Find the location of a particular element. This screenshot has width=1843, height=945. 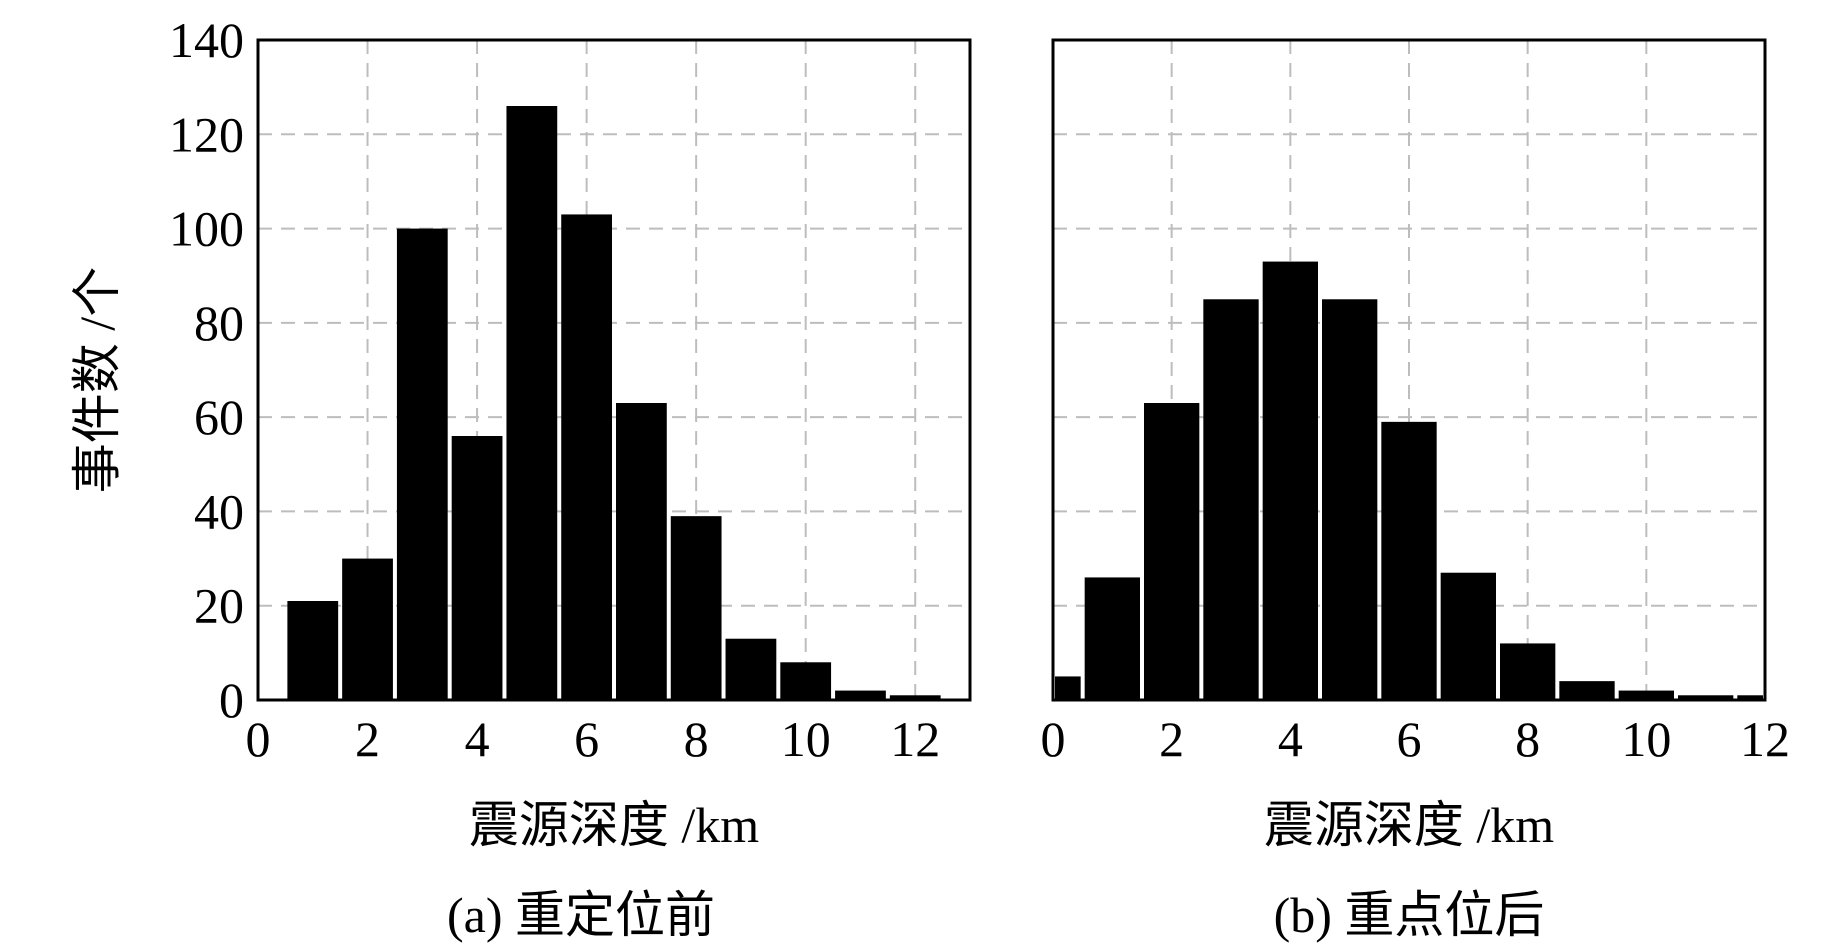

panel-b-x-tick-label: 2 is located at coordinates (1171, 739).